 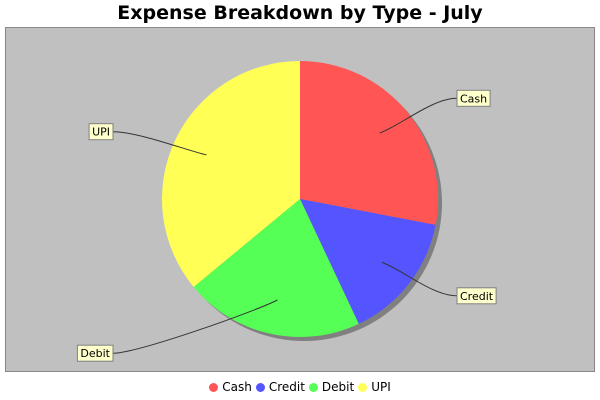 I want to click on legend-item-credit: Credit, so click(x=280, y=387).